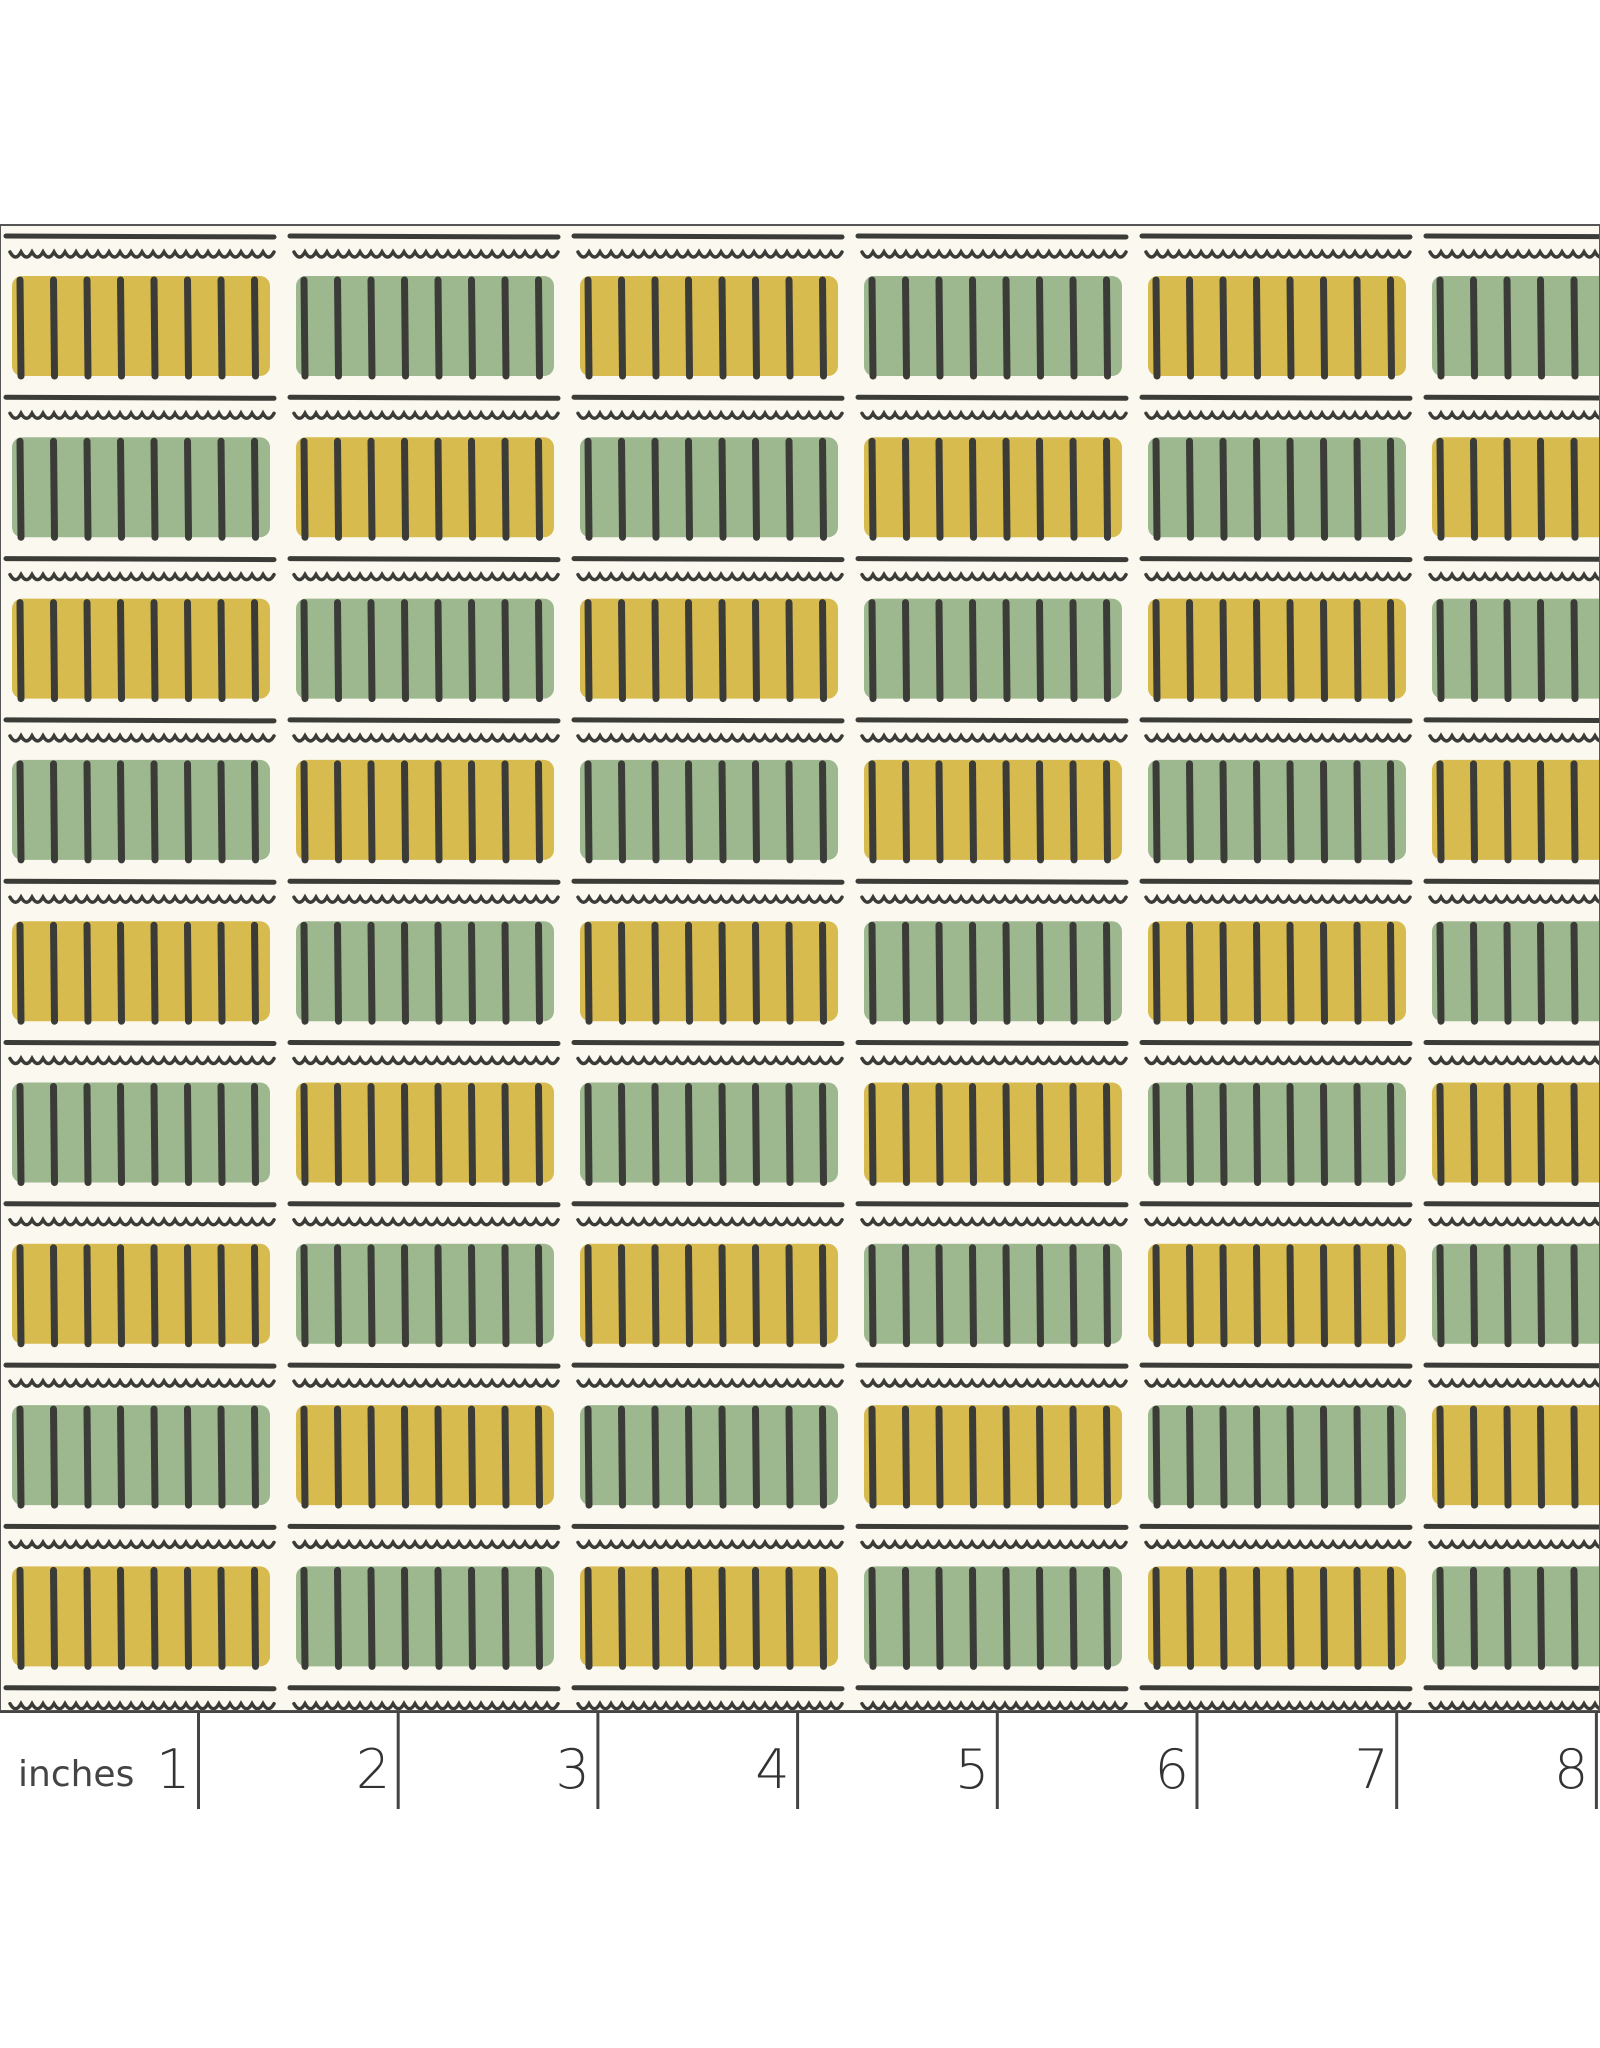 The image size is (1600, 2048). I want to click on ruler-number: 6, so click(1172, 1769).